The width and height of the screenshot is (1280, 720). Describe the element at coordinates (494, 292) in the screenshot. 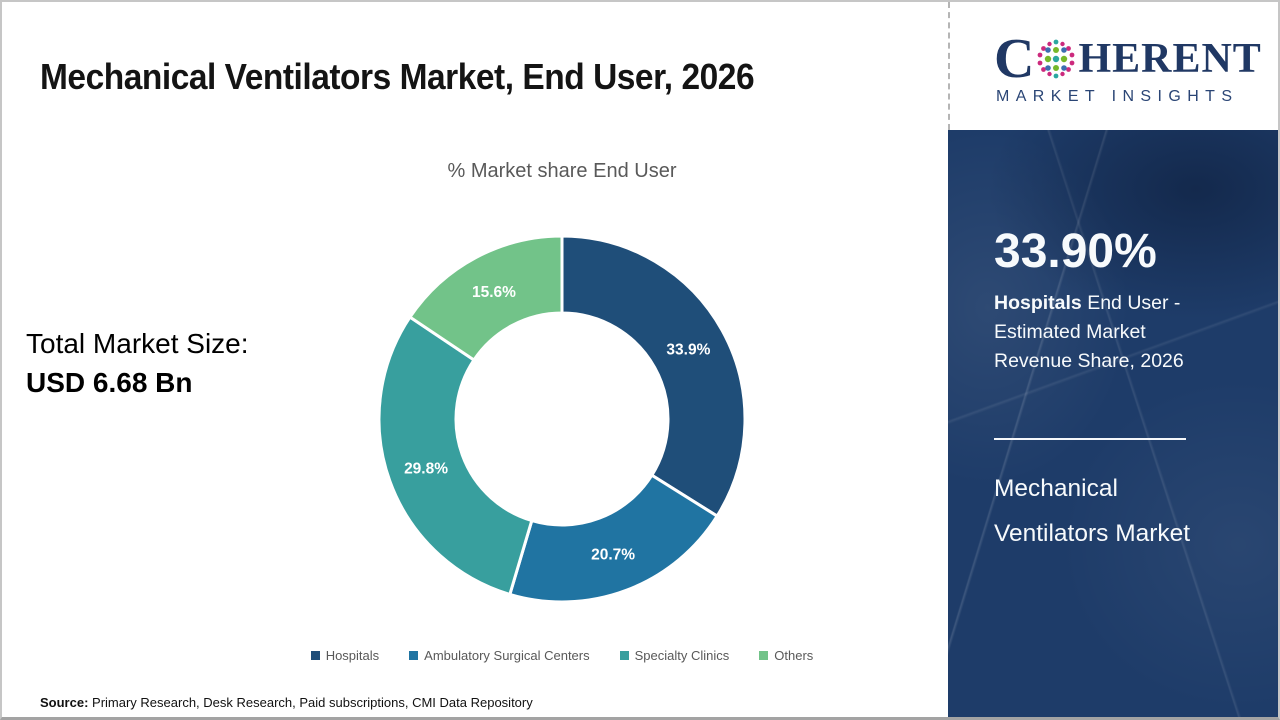

I see `donut-label-others: 15.6%` at that location.